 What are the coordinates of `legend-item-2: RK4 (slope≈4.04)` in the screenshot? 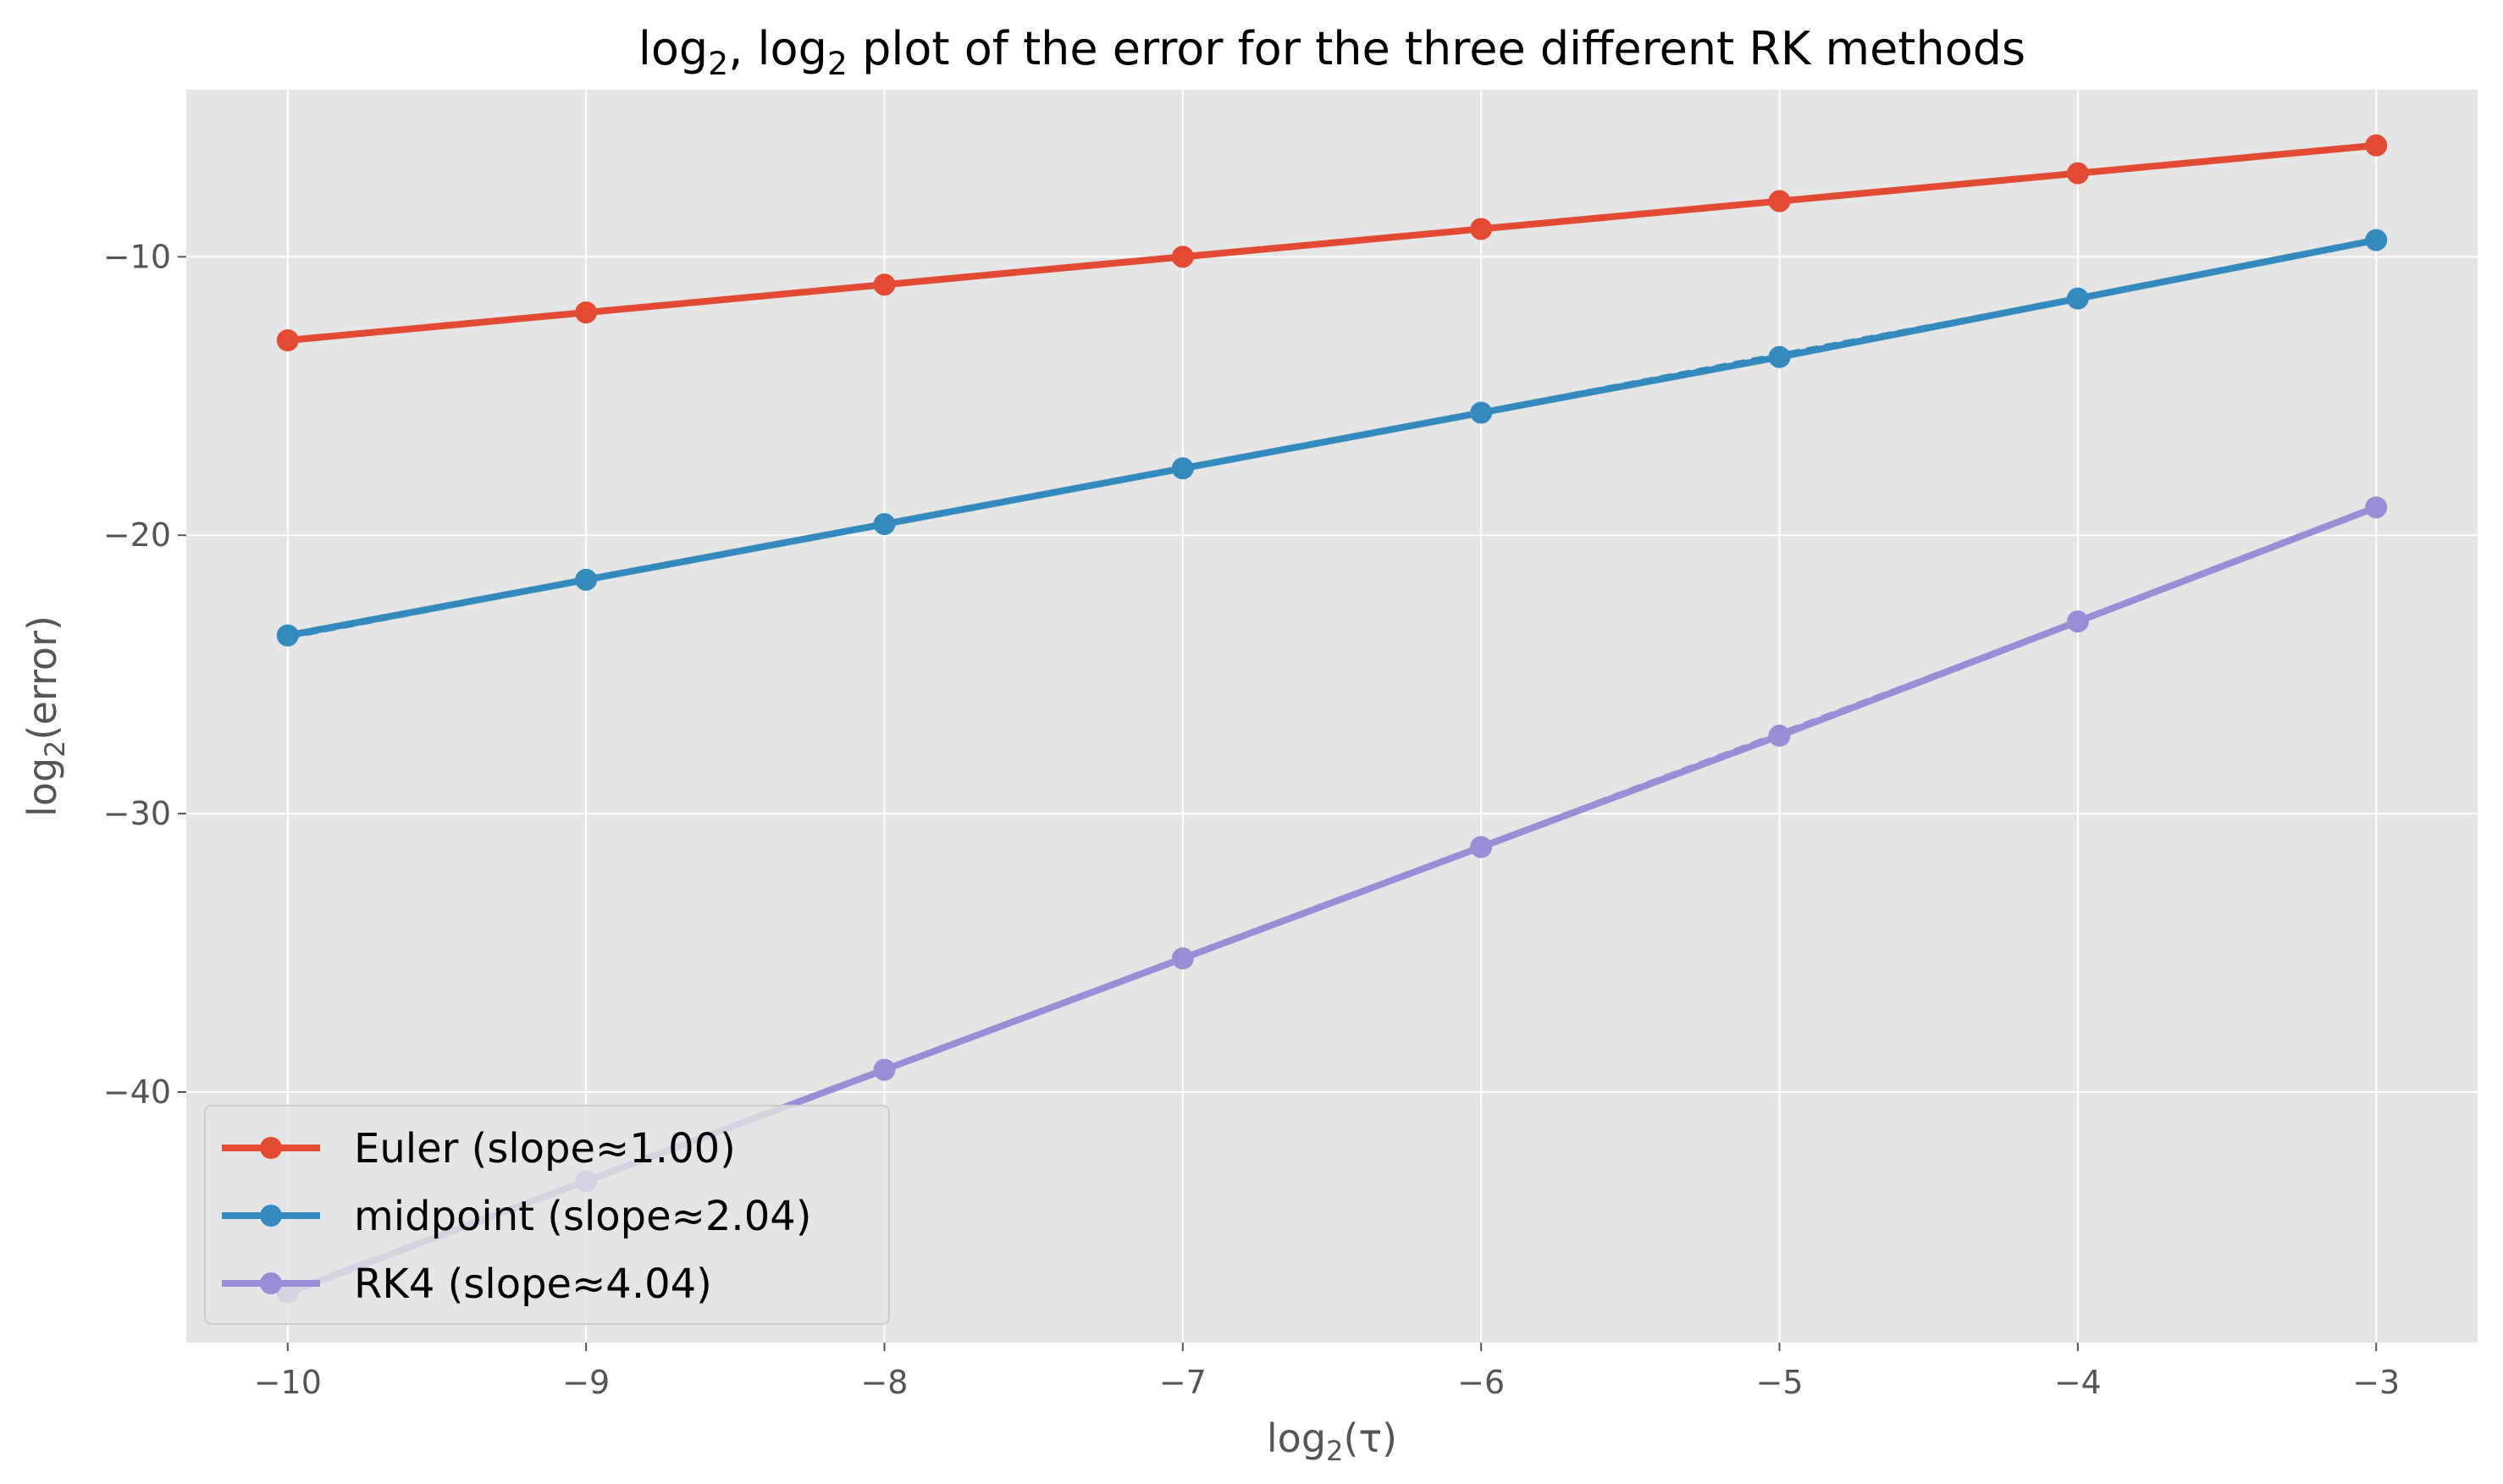 It's located at (467, 1284).